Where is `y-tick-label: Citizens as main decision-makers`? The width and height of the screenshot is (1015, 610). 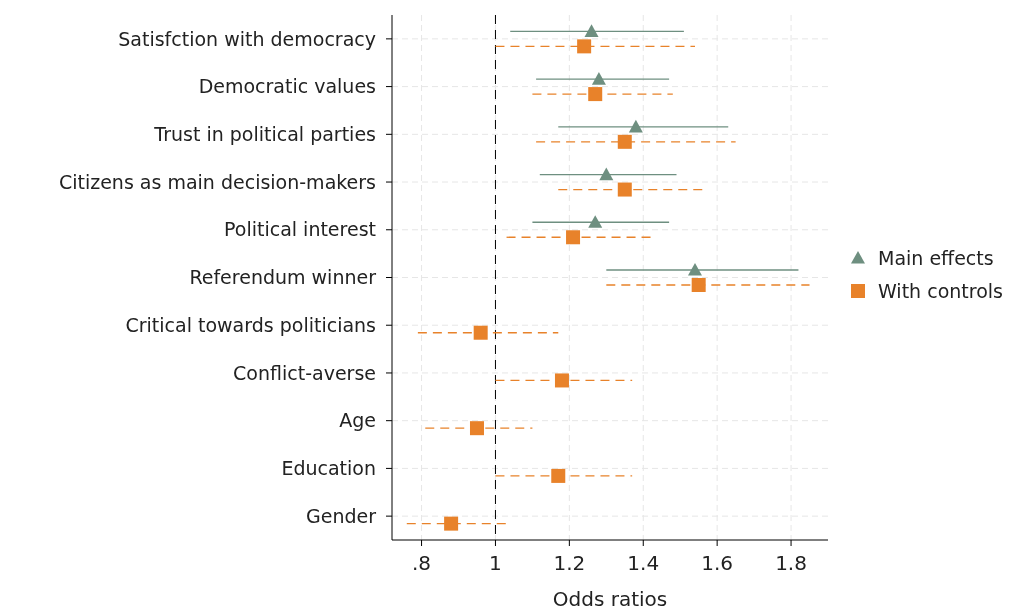
y-tick-label: Citizens as main decision-makers is located at coordinates (217, 181).